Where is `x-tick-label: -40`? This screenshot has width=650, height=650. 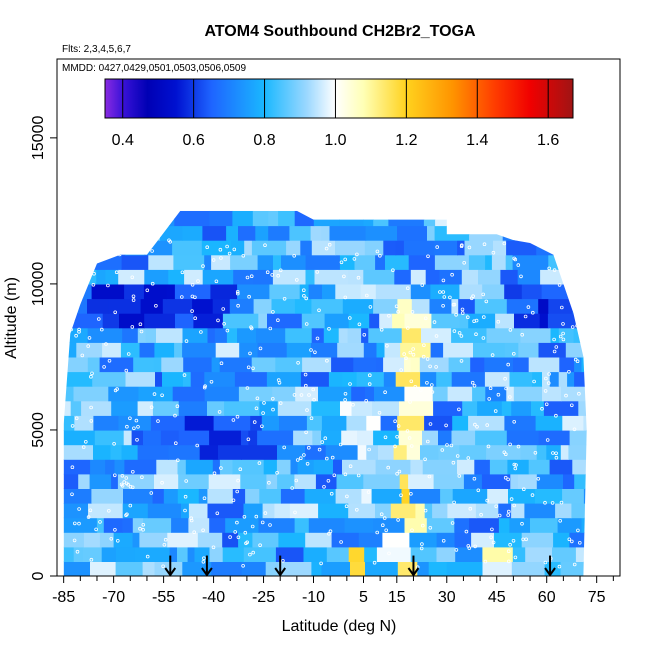
x-tick-label: -40 is located at coordinates (213, 597).